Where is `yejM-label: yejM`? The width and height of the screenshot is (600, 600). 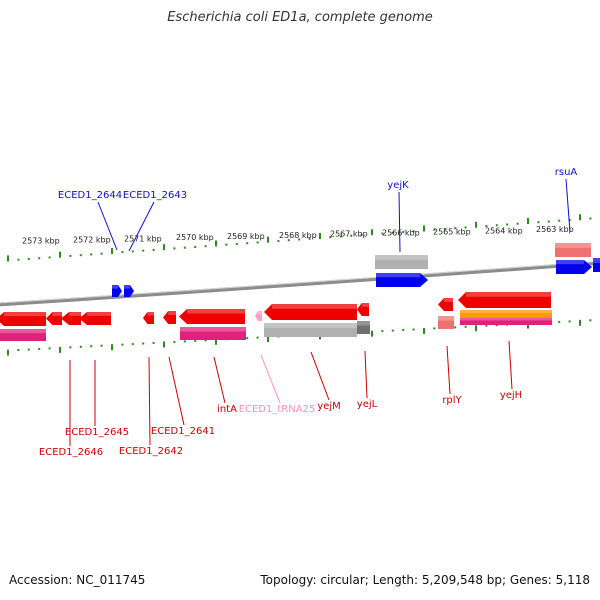 yejM-label: yejM is located at coordinates (328, 406).